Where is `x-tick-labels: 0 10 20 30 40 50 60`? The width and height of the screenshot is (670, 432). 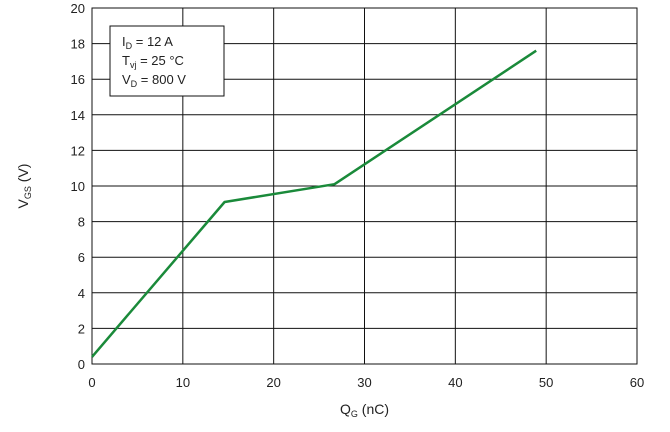
x-tick-labels: 0 10 20 30 40 50 60 is located at coordinates (366, 382).